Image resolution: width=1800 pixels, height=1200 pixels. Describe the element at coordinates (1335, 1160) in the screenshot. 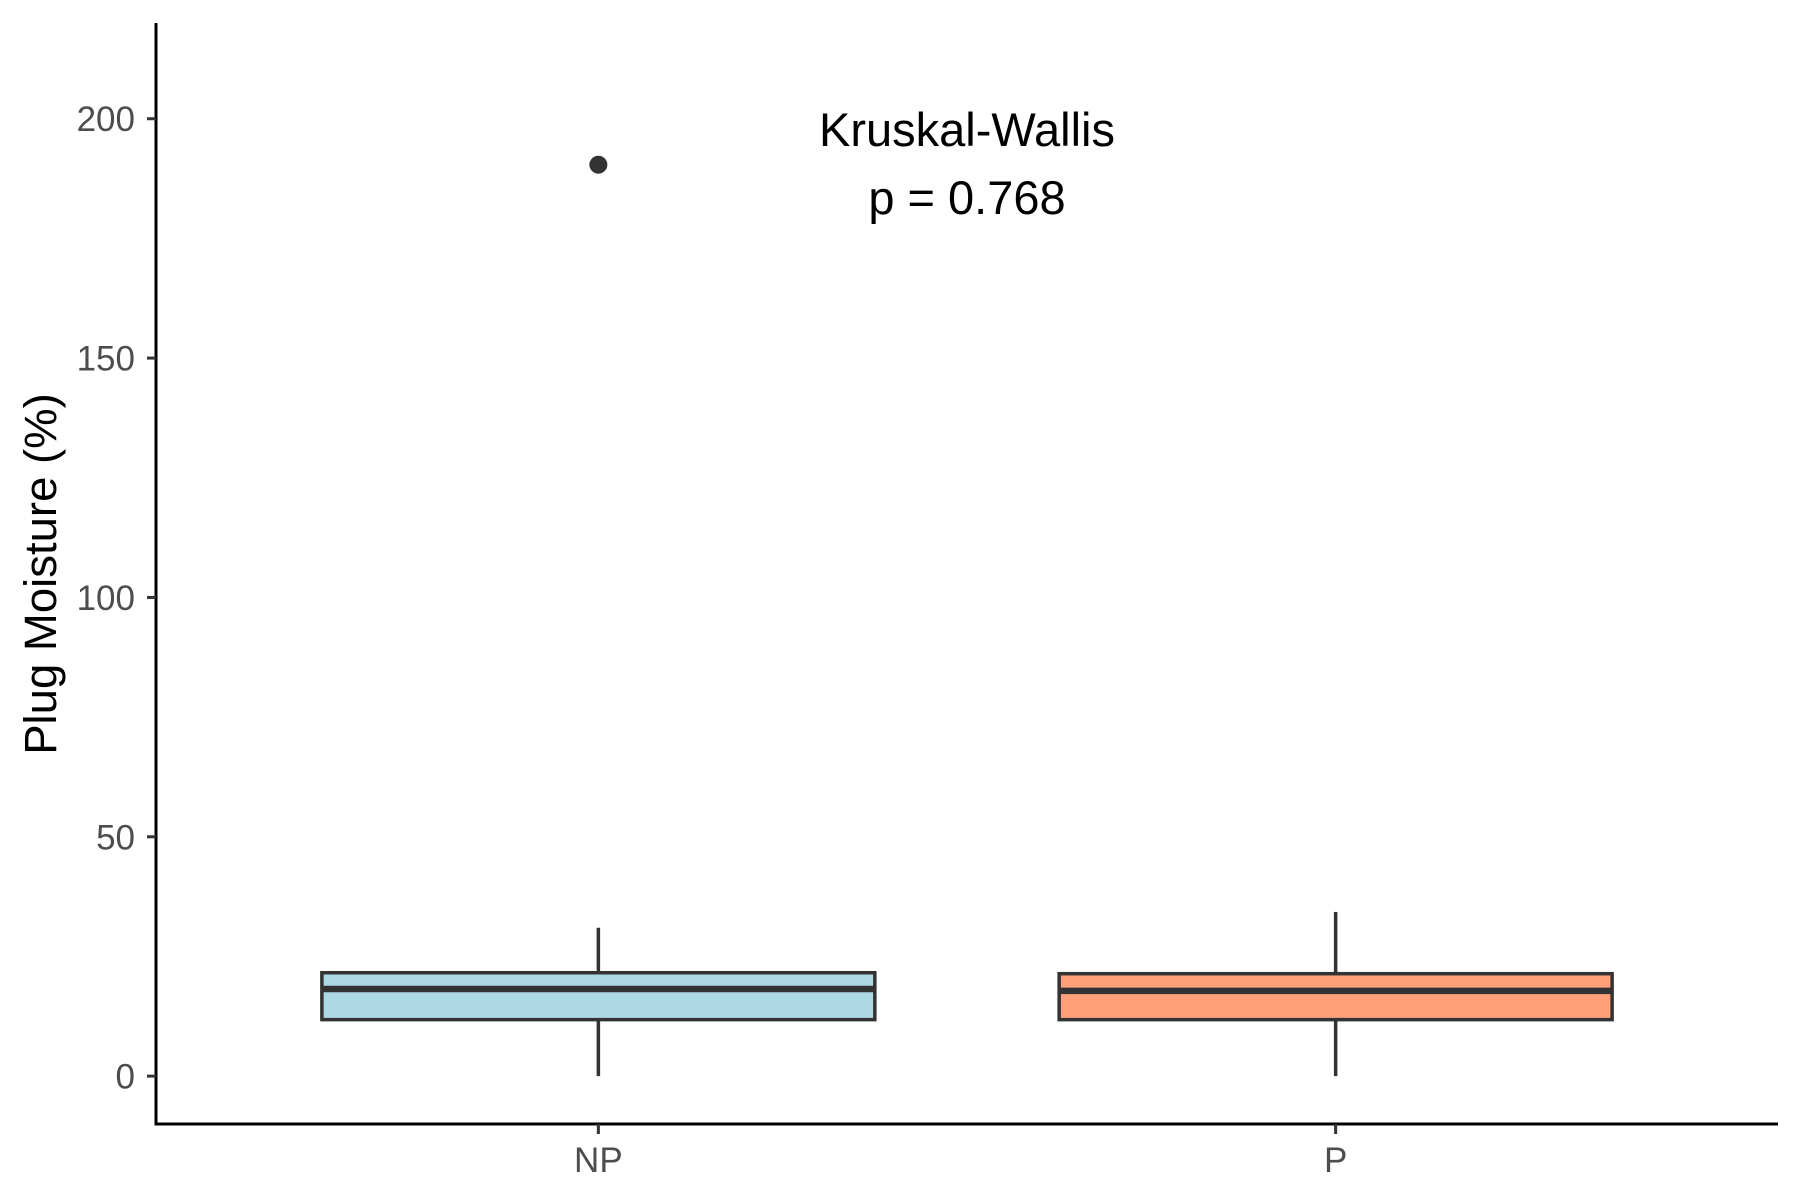

I see `x-tick-label-p: P` at that location.